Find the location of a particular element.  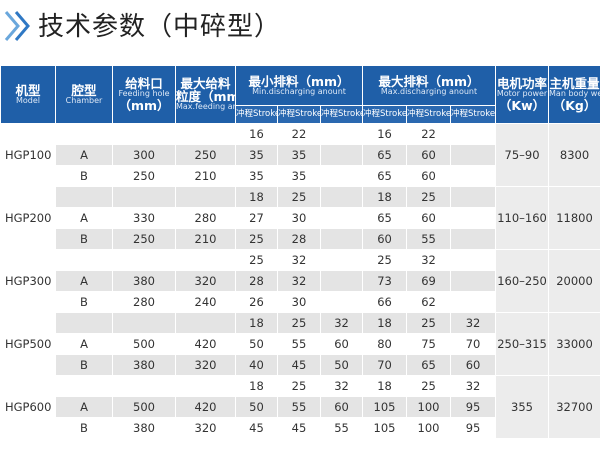

max_feed-cell is located at coordinates (205, 197).